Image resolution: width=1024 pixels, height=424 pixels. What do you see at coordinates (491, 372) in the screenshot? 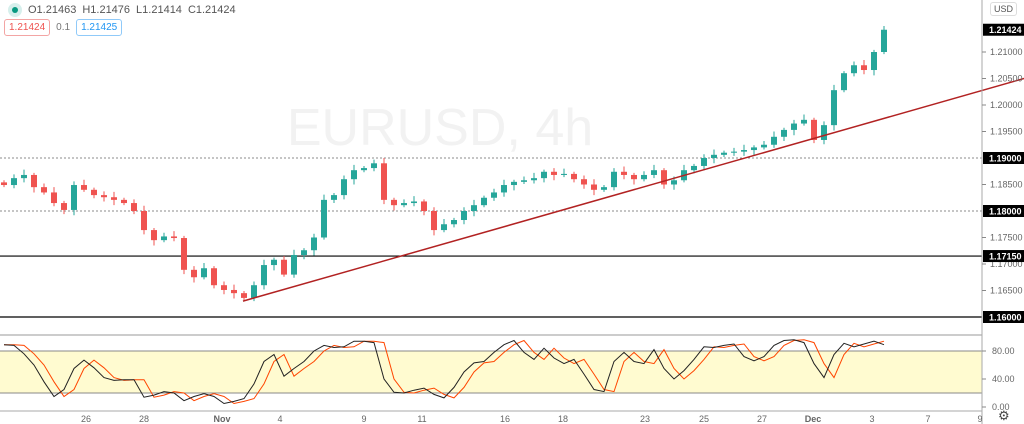
I see `stoch-band` at bounding box center [491, 372].